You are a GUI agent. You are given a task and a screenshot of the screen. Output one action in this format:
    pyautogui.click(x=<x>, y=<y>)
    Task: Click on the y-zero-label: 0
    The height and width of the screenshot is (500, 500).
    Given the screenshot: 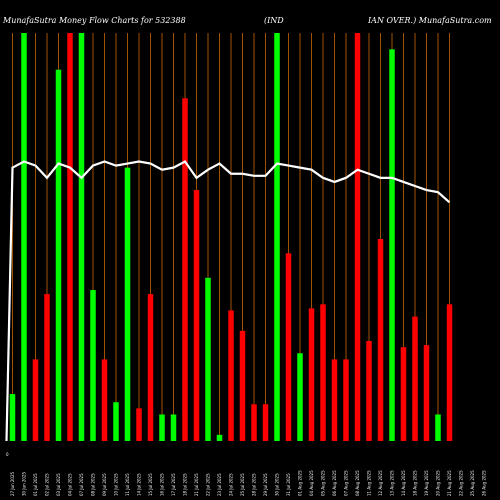 What is the action you would take?
    pyautogui.click(x=7, y=454)
    